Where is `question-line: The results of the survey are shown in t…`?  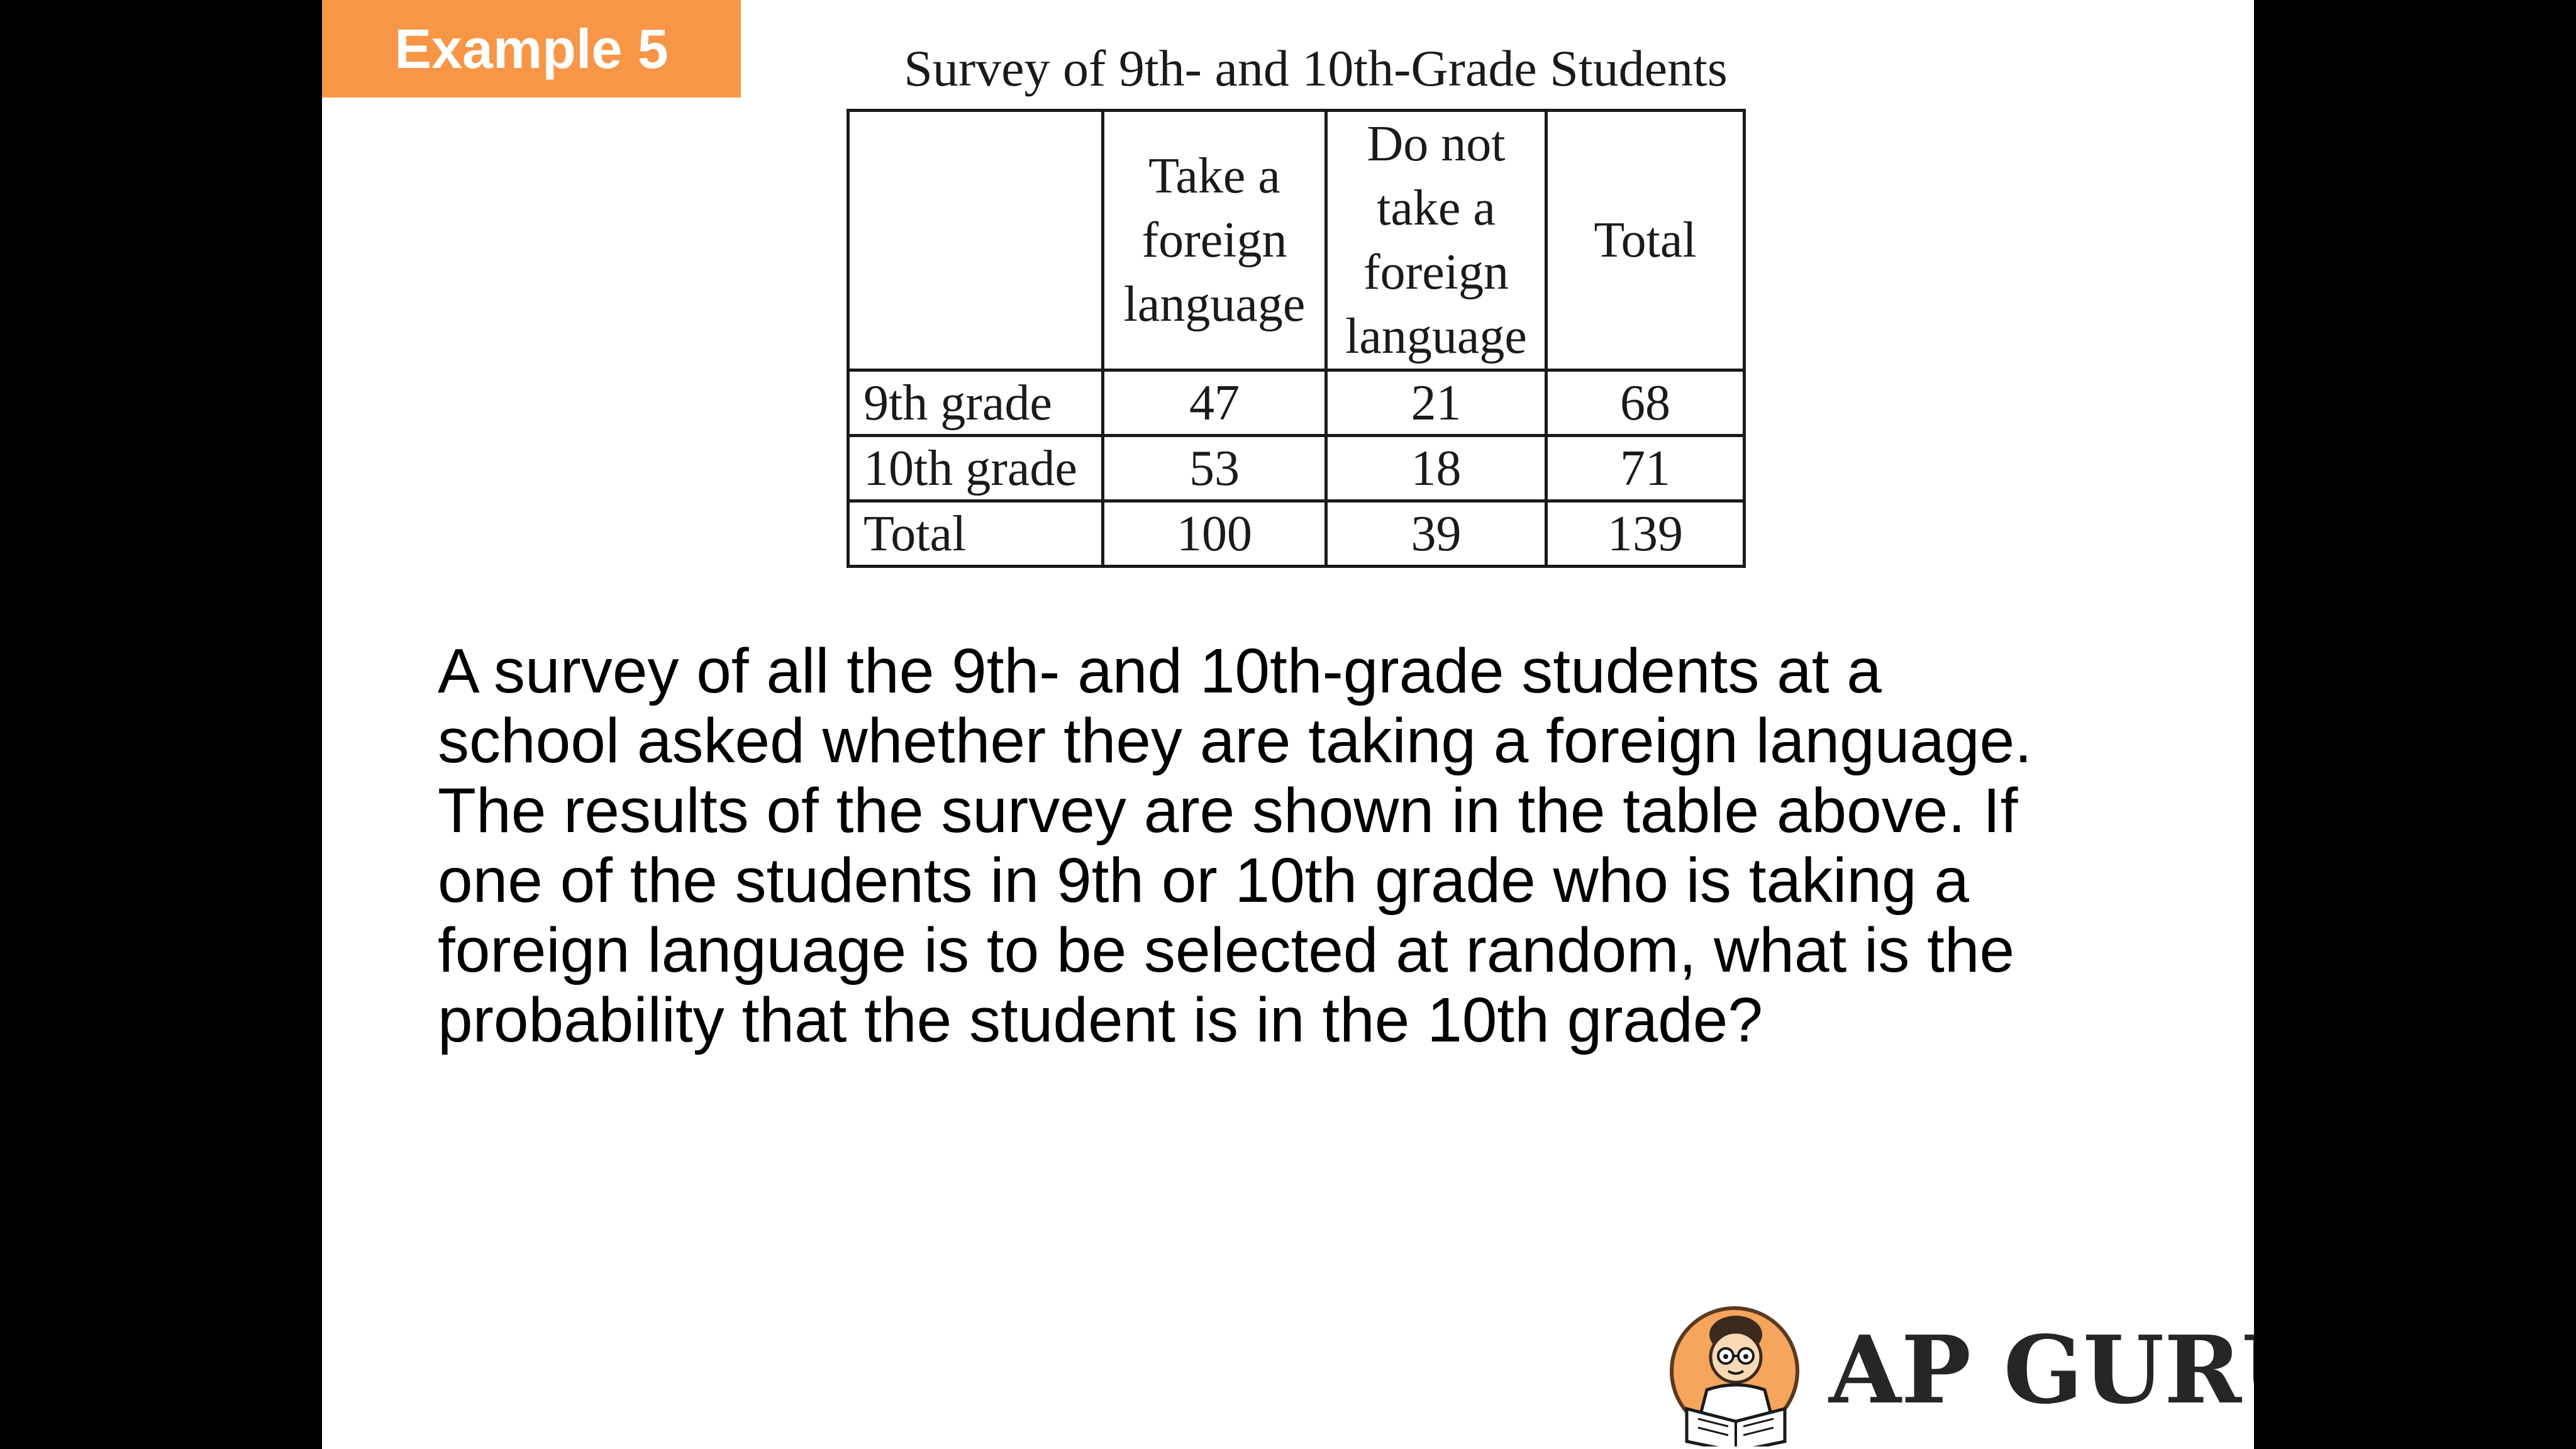 question-line: The results of the survey are shown in t… is located at coordinates (1228, 810).